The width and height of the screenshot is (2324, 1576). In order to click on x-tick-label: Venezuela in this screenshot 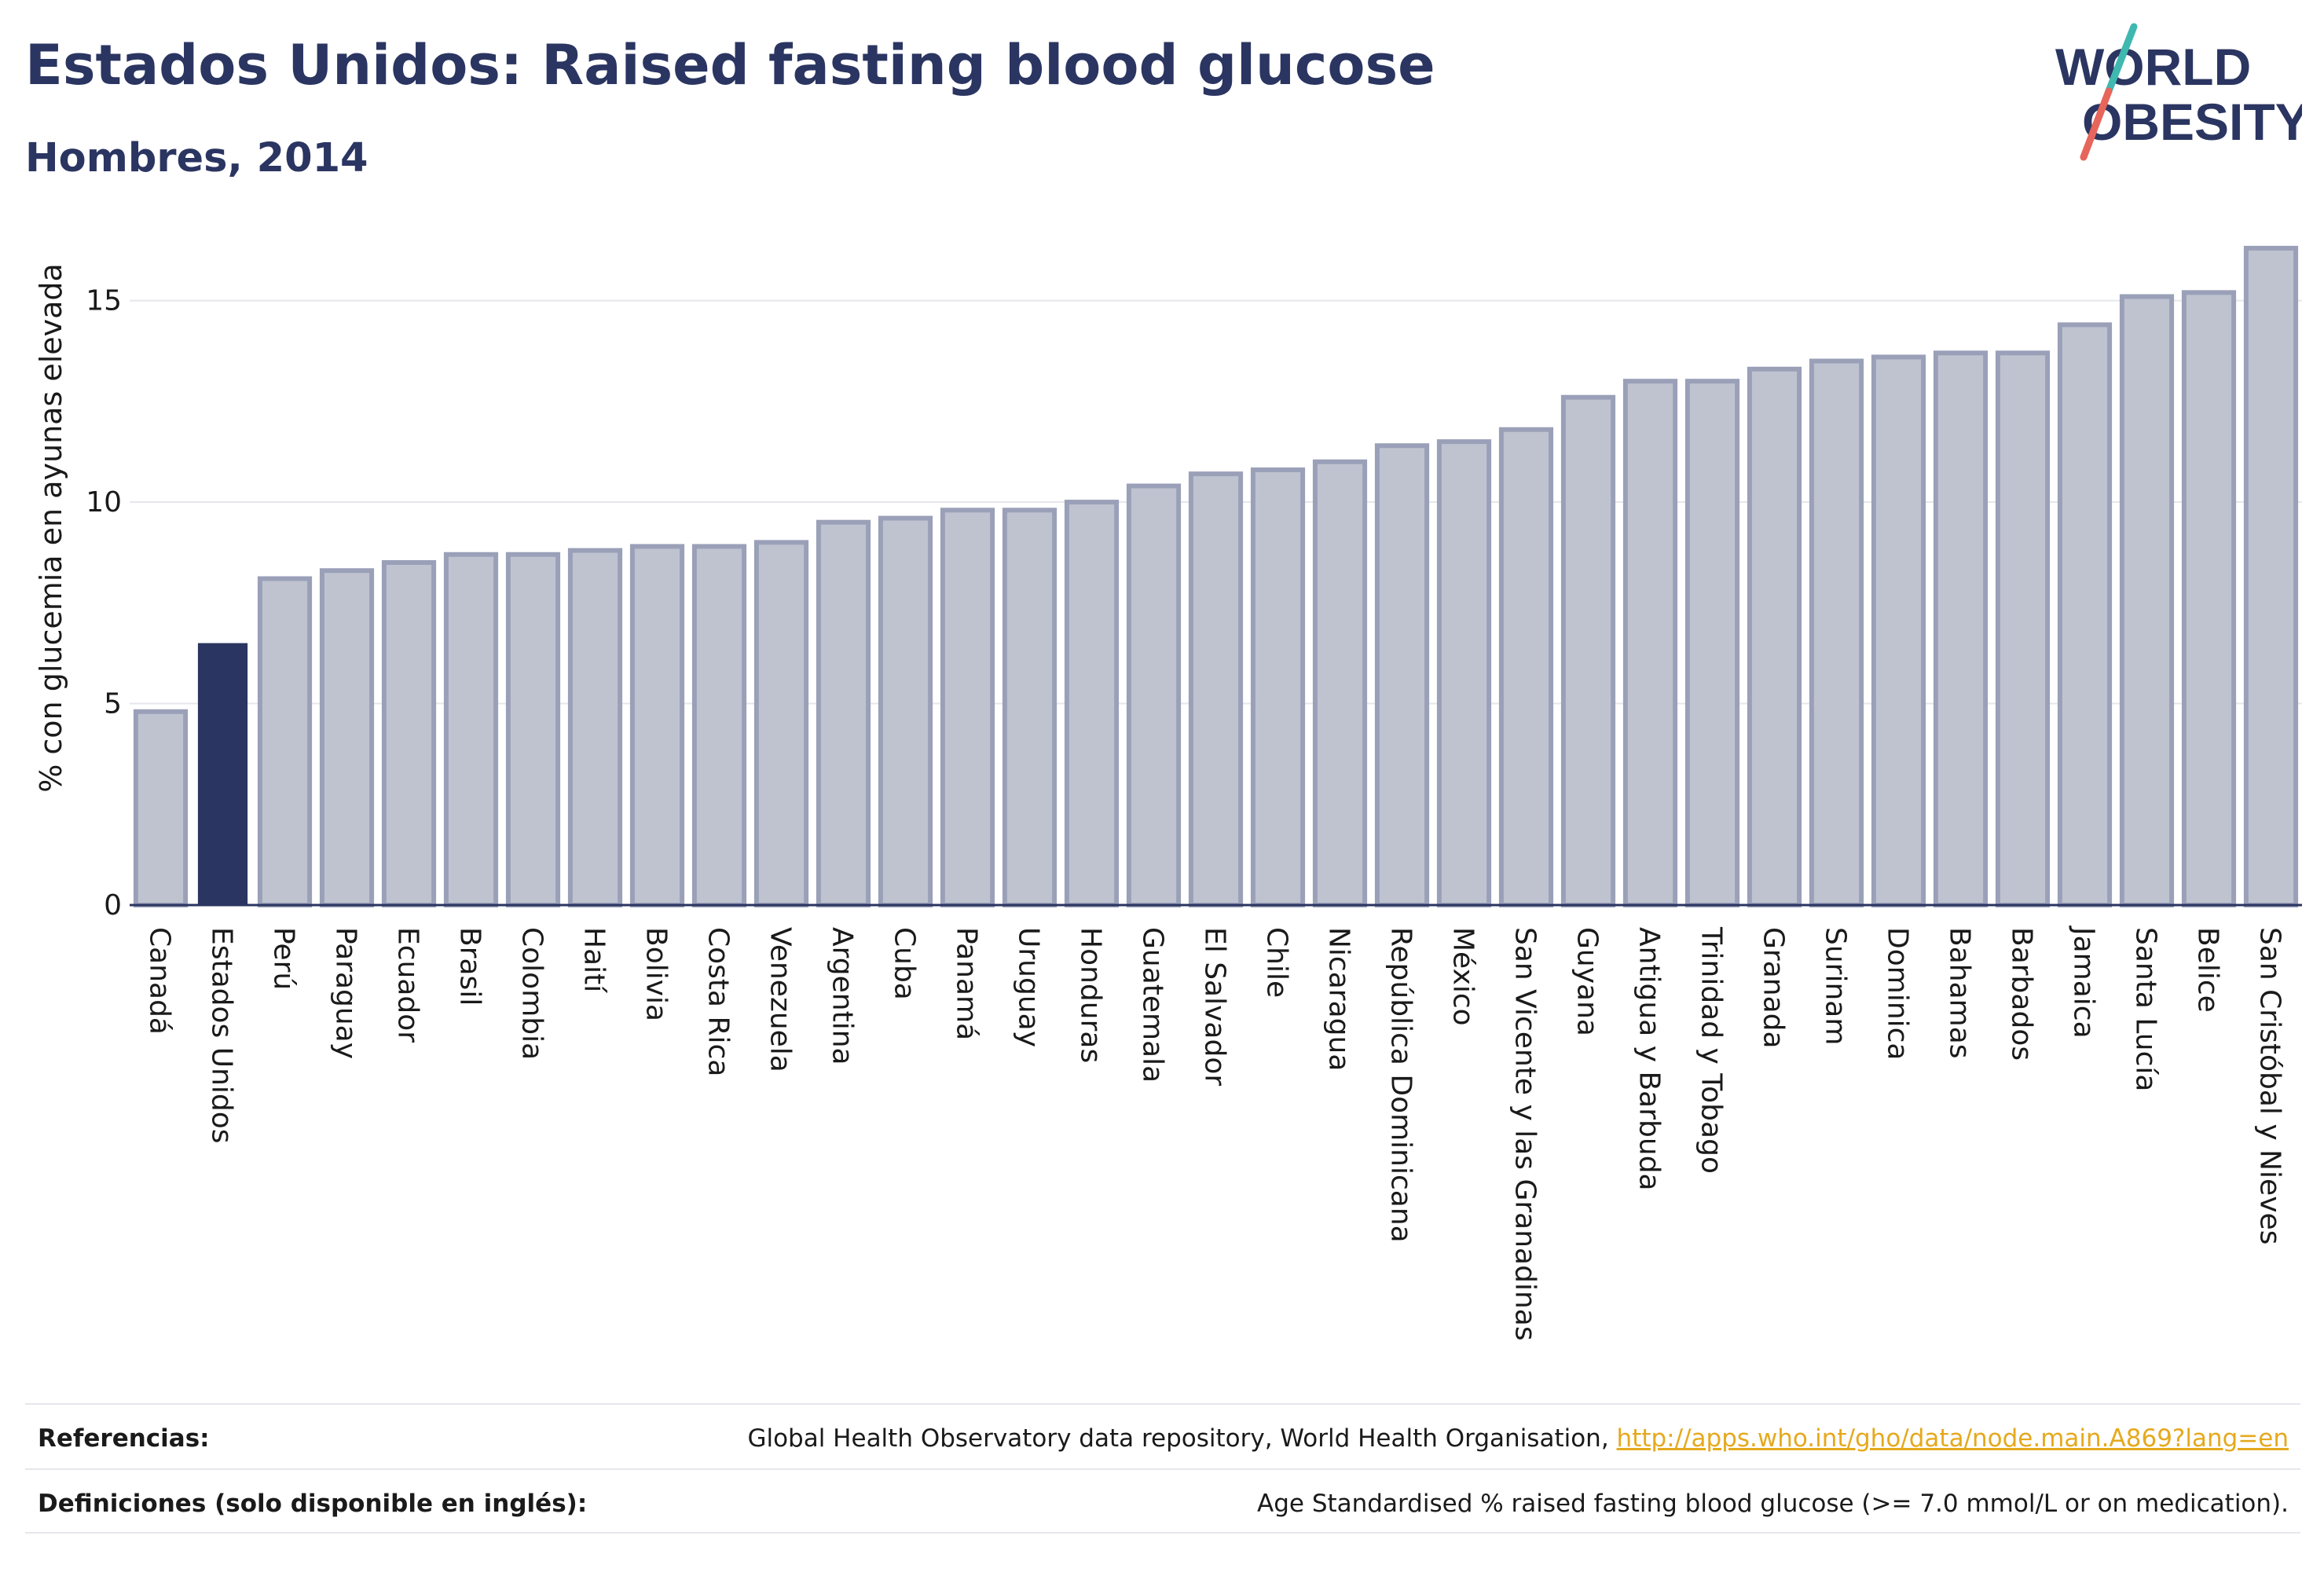, I will do `click(780, 999)`.